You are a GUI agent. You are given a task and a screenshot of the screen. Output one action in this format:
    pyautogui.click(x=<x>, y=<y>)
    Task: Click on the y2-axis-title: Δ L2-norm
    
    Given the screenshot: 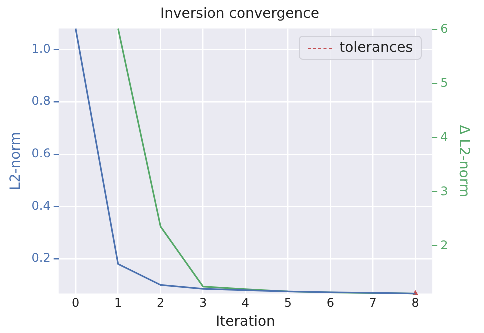 What is the action you would take?
    pyautogui.click(x=464, y=161)
    